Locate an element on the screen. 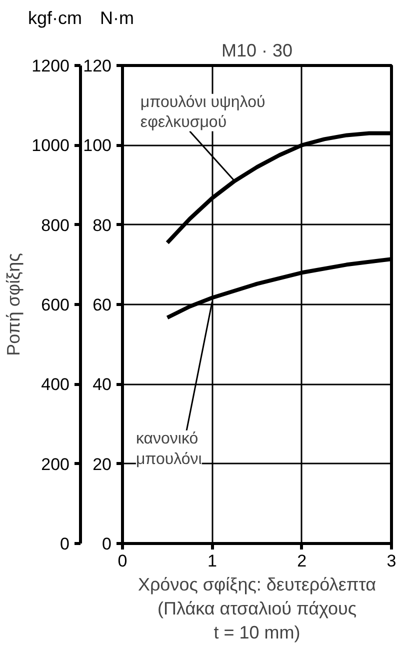 The width and height of the screenshot is (409, 645). y-tick-label: 400 is located at coordinates (55, 384).